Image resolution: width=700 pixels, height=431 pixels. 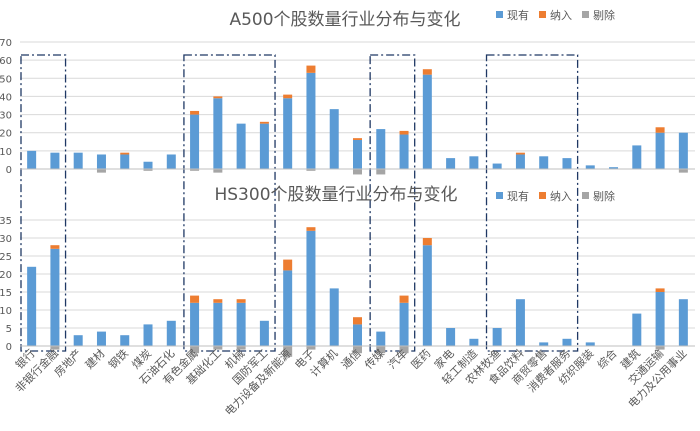 What do you see at coordinates (6, 97) in the screenshot?
I see `y-tick-label: 40` at bounding box center [6, 97].